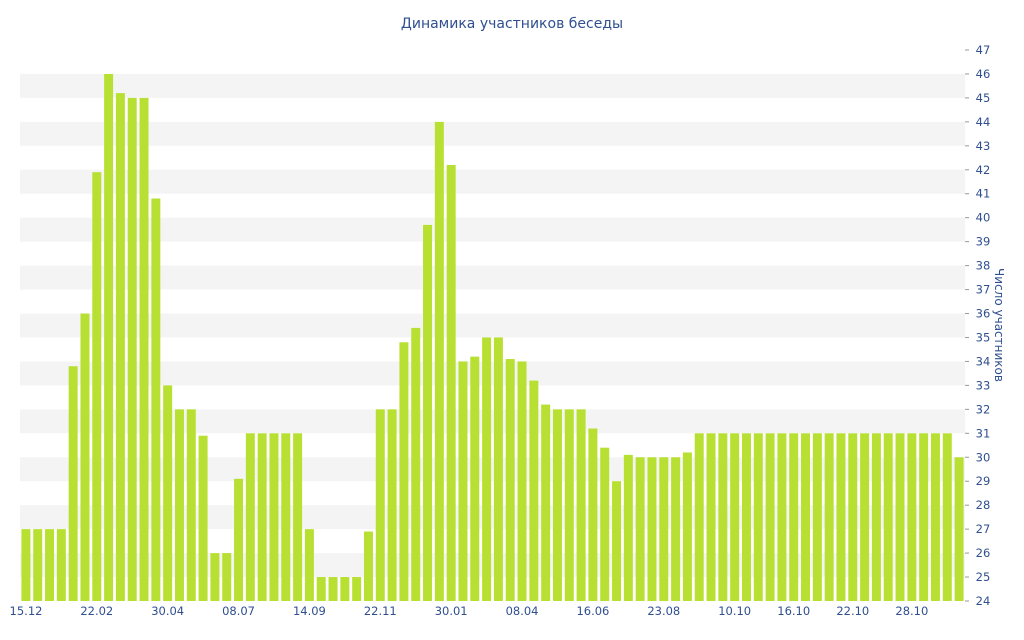 The height and width of the screenshot is (640, 1024). I want to click on x-tick-label: 16.10, so click(793, 611).